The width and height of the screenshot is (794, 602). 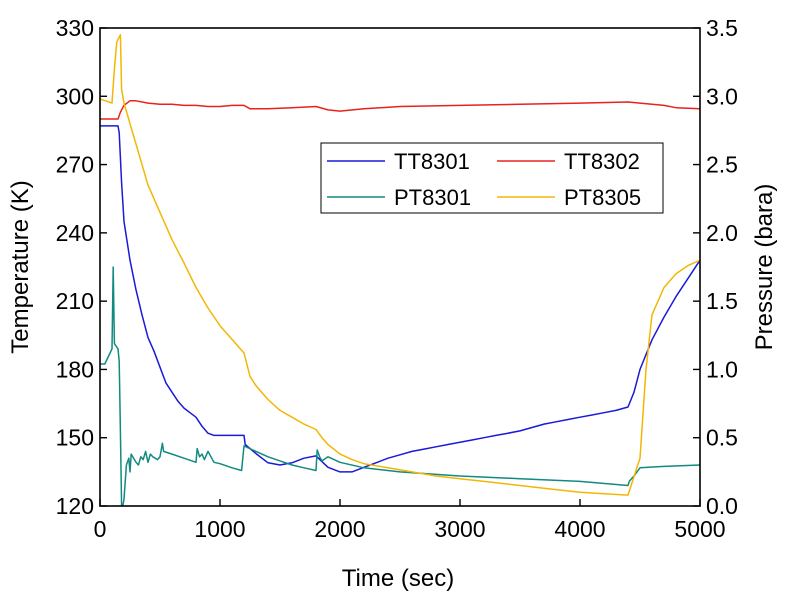 I want to click on x-tick-label: 3000, so click(x=459, y=529).